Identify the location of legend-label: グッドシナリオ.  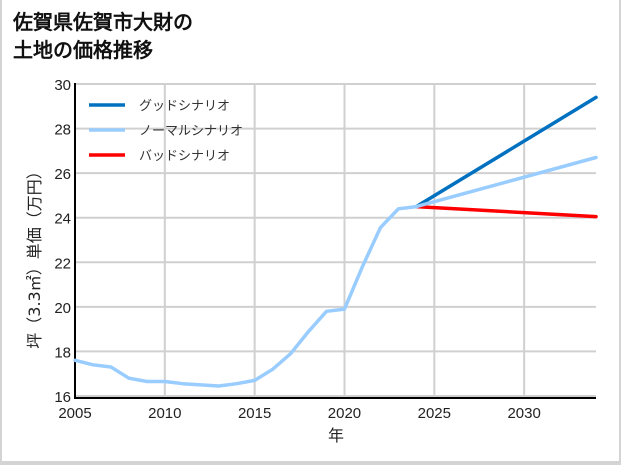
(184, 106).